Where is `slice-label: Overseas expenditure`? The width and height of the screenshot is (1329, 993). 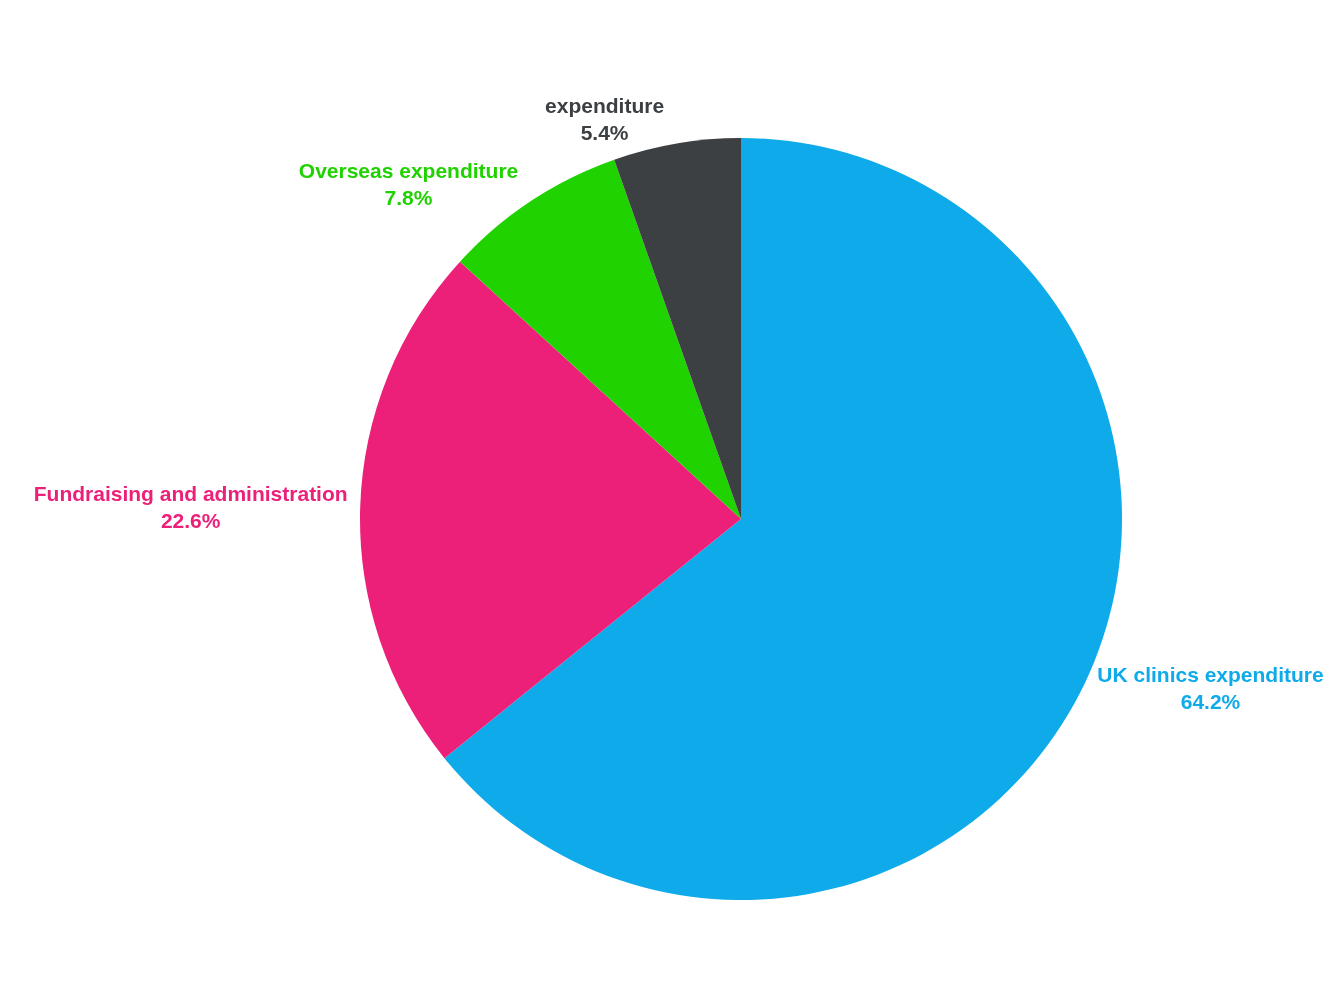
slice-label: Overseas expenditure is located at coordinates (408, 170).